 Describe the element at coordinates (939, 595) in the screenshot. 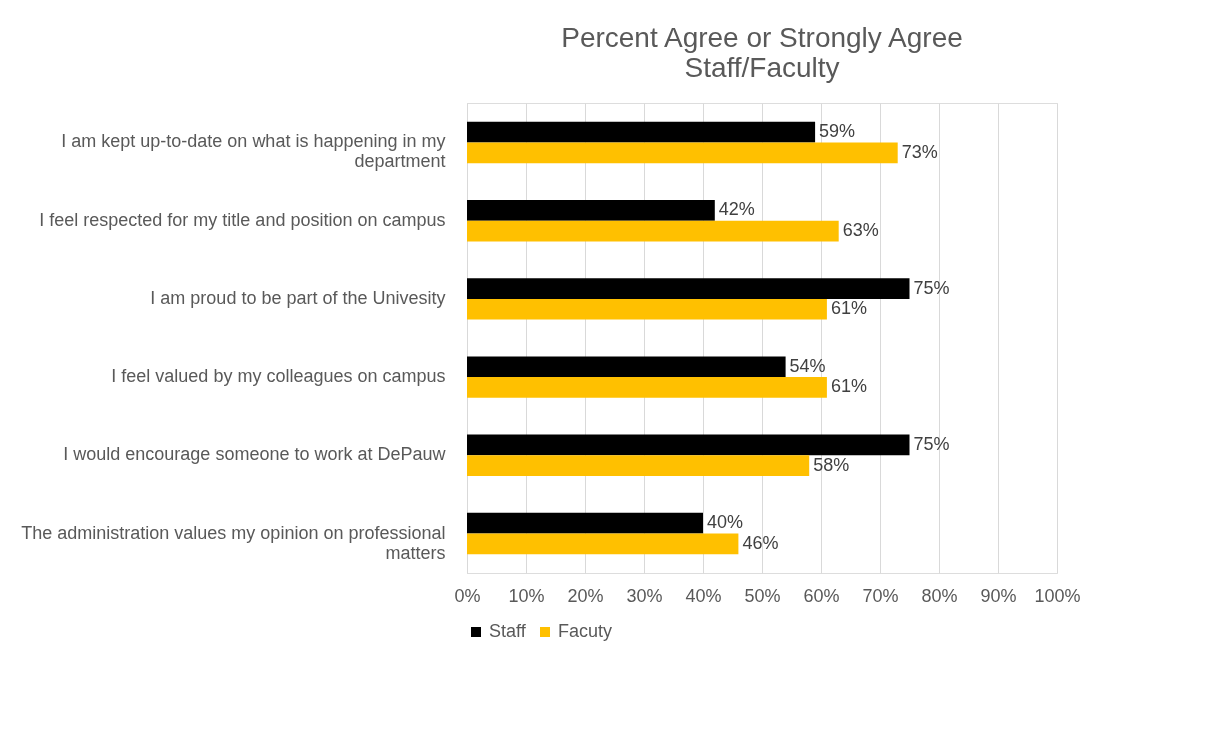

I see `x-tick-label: 80%` at that location.